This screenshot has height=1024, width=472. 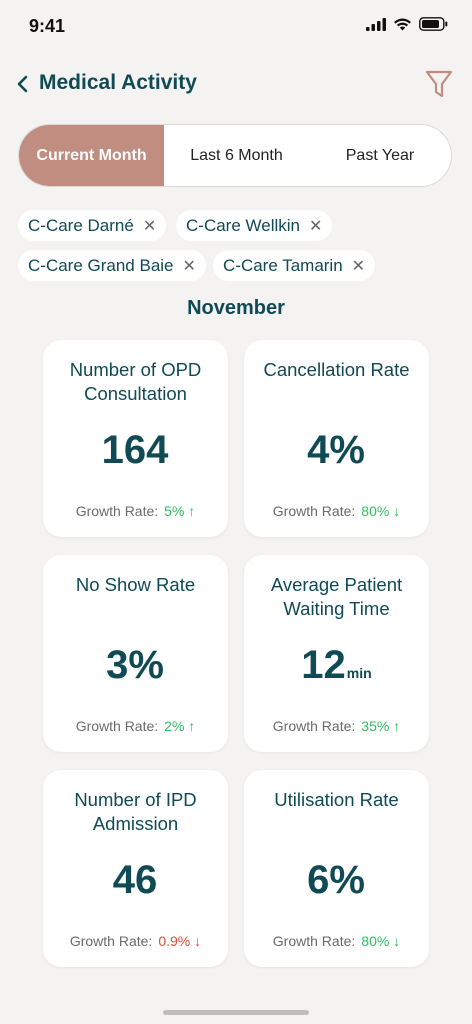 What do you see at coordinates (135, 450) in the screenshot?
I see `metric-value: 164` at bounding box center [135, 450].